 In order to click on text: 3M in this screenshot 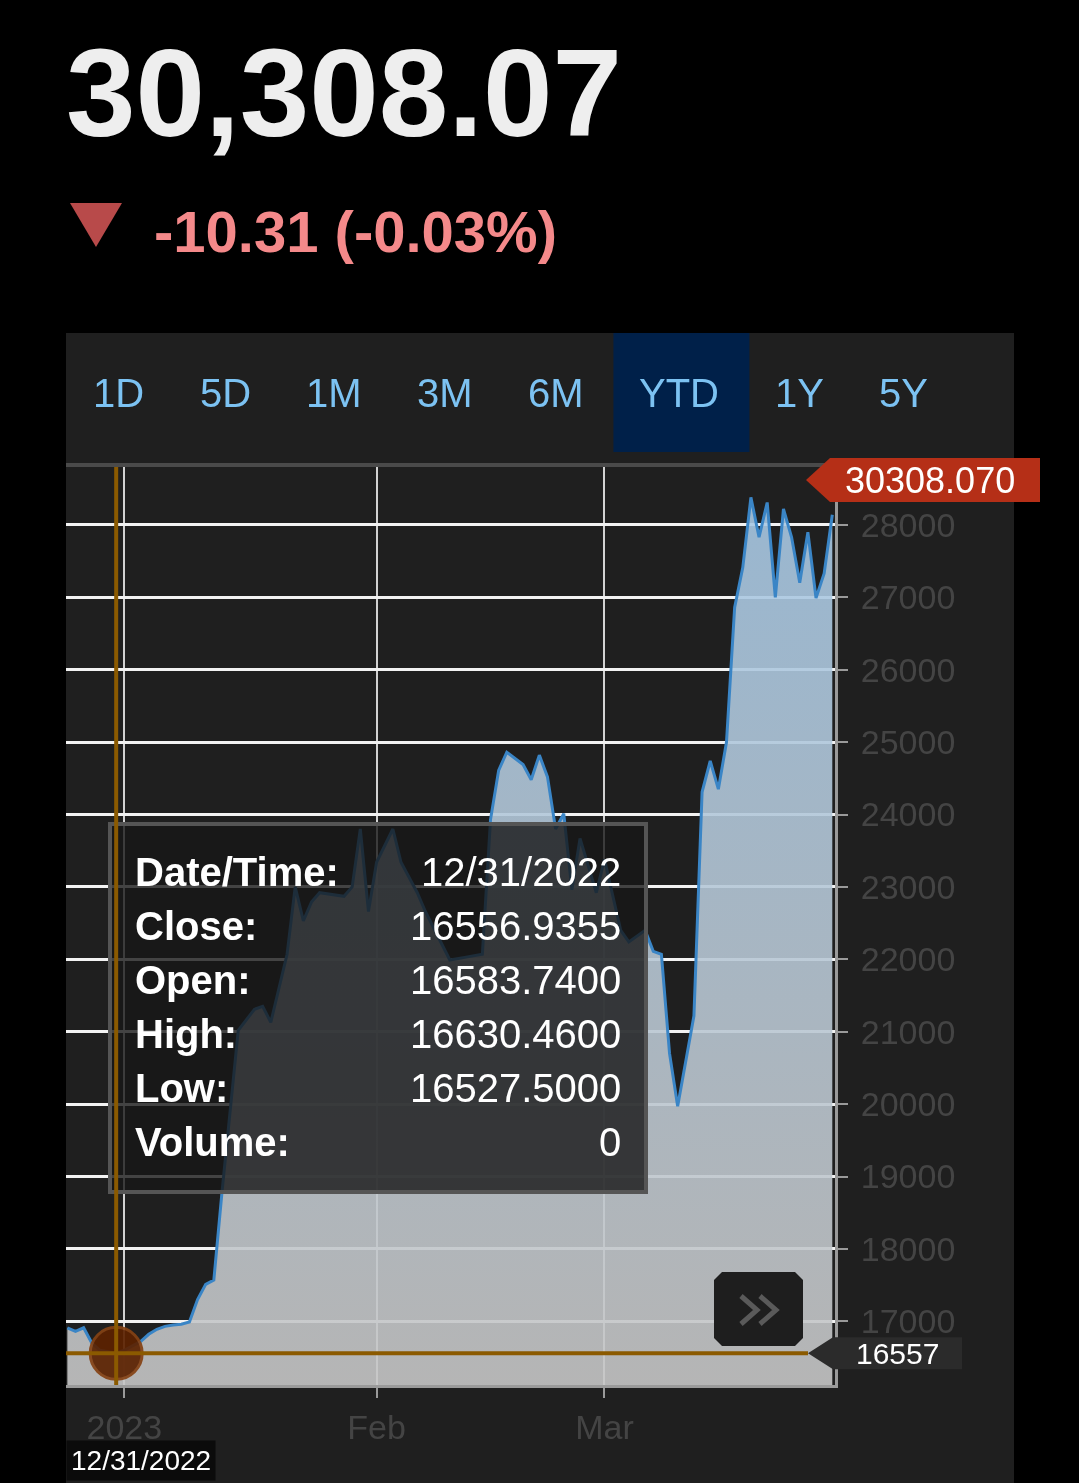, I will do `click(445, 393)`.